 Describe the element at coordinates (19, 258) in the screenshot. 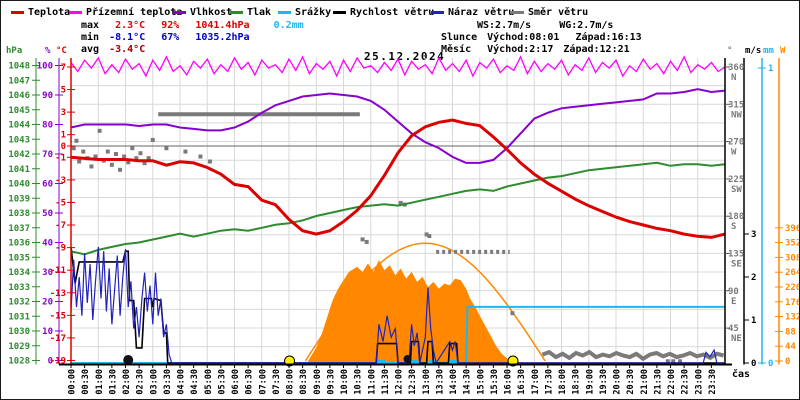

I see `axis-tick-label: 1035` at that location.